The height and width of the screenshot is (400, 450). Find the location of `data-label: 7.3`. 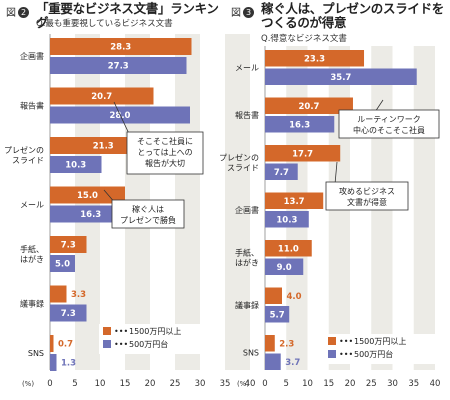

data-label: 7.3 is located at coordinates (68, 314).